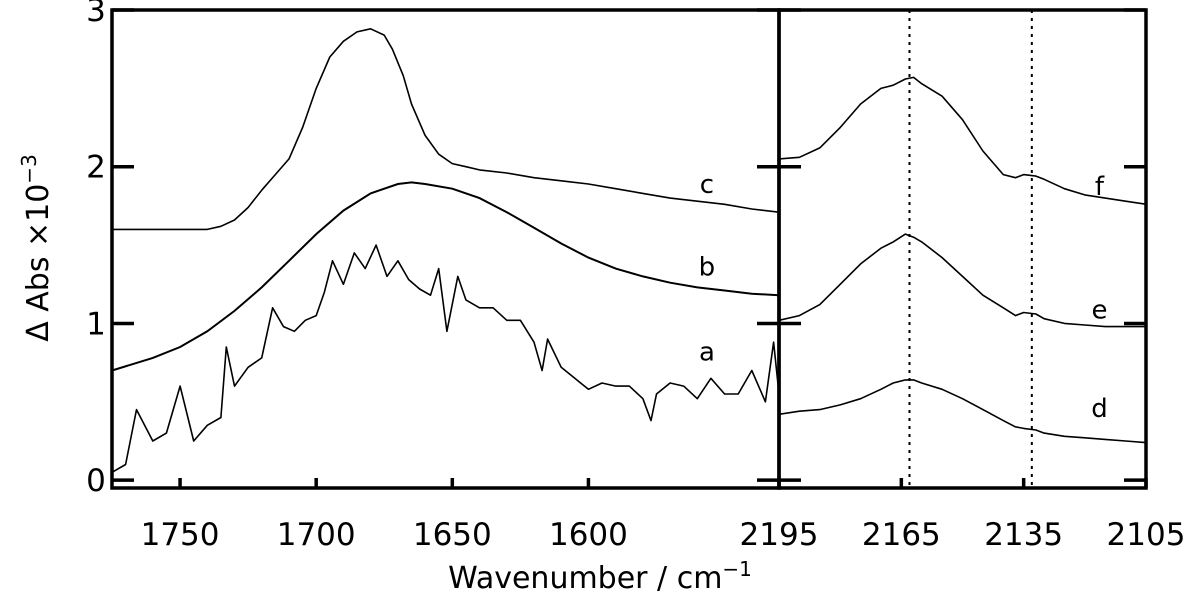  What do you see at coordinates (779, 535) in the screenshot?
I see `x-tick-label: 2195` at bounding box center [779, 535].